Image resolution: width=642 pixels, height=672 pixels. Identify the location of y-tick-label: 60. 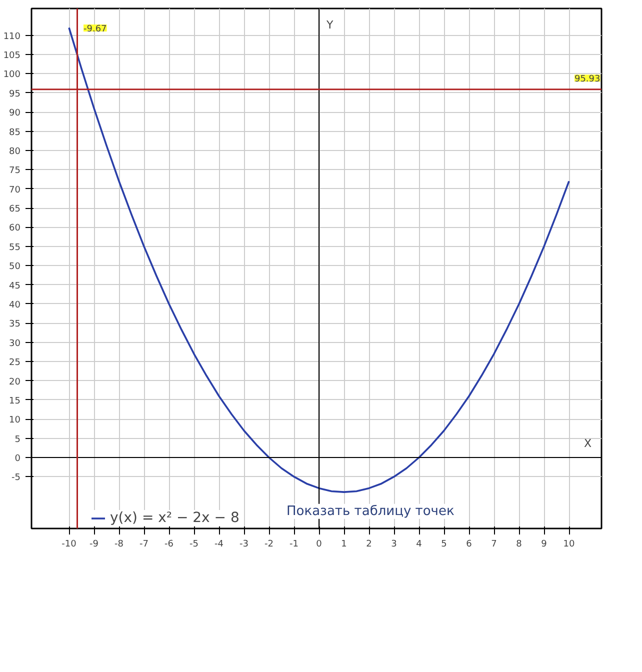
(15, 229).